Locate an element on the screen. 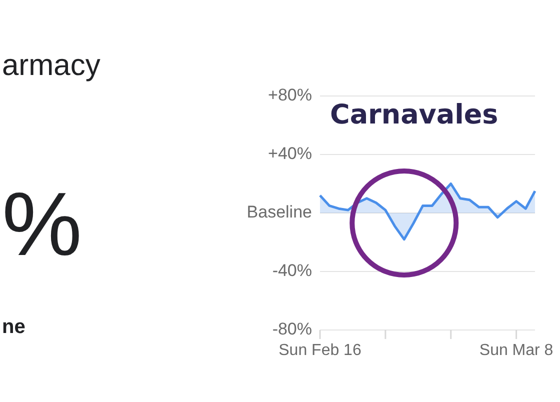 The image size is (560, 402). y-tick-label: +80% is located at coordinates (290, 94).